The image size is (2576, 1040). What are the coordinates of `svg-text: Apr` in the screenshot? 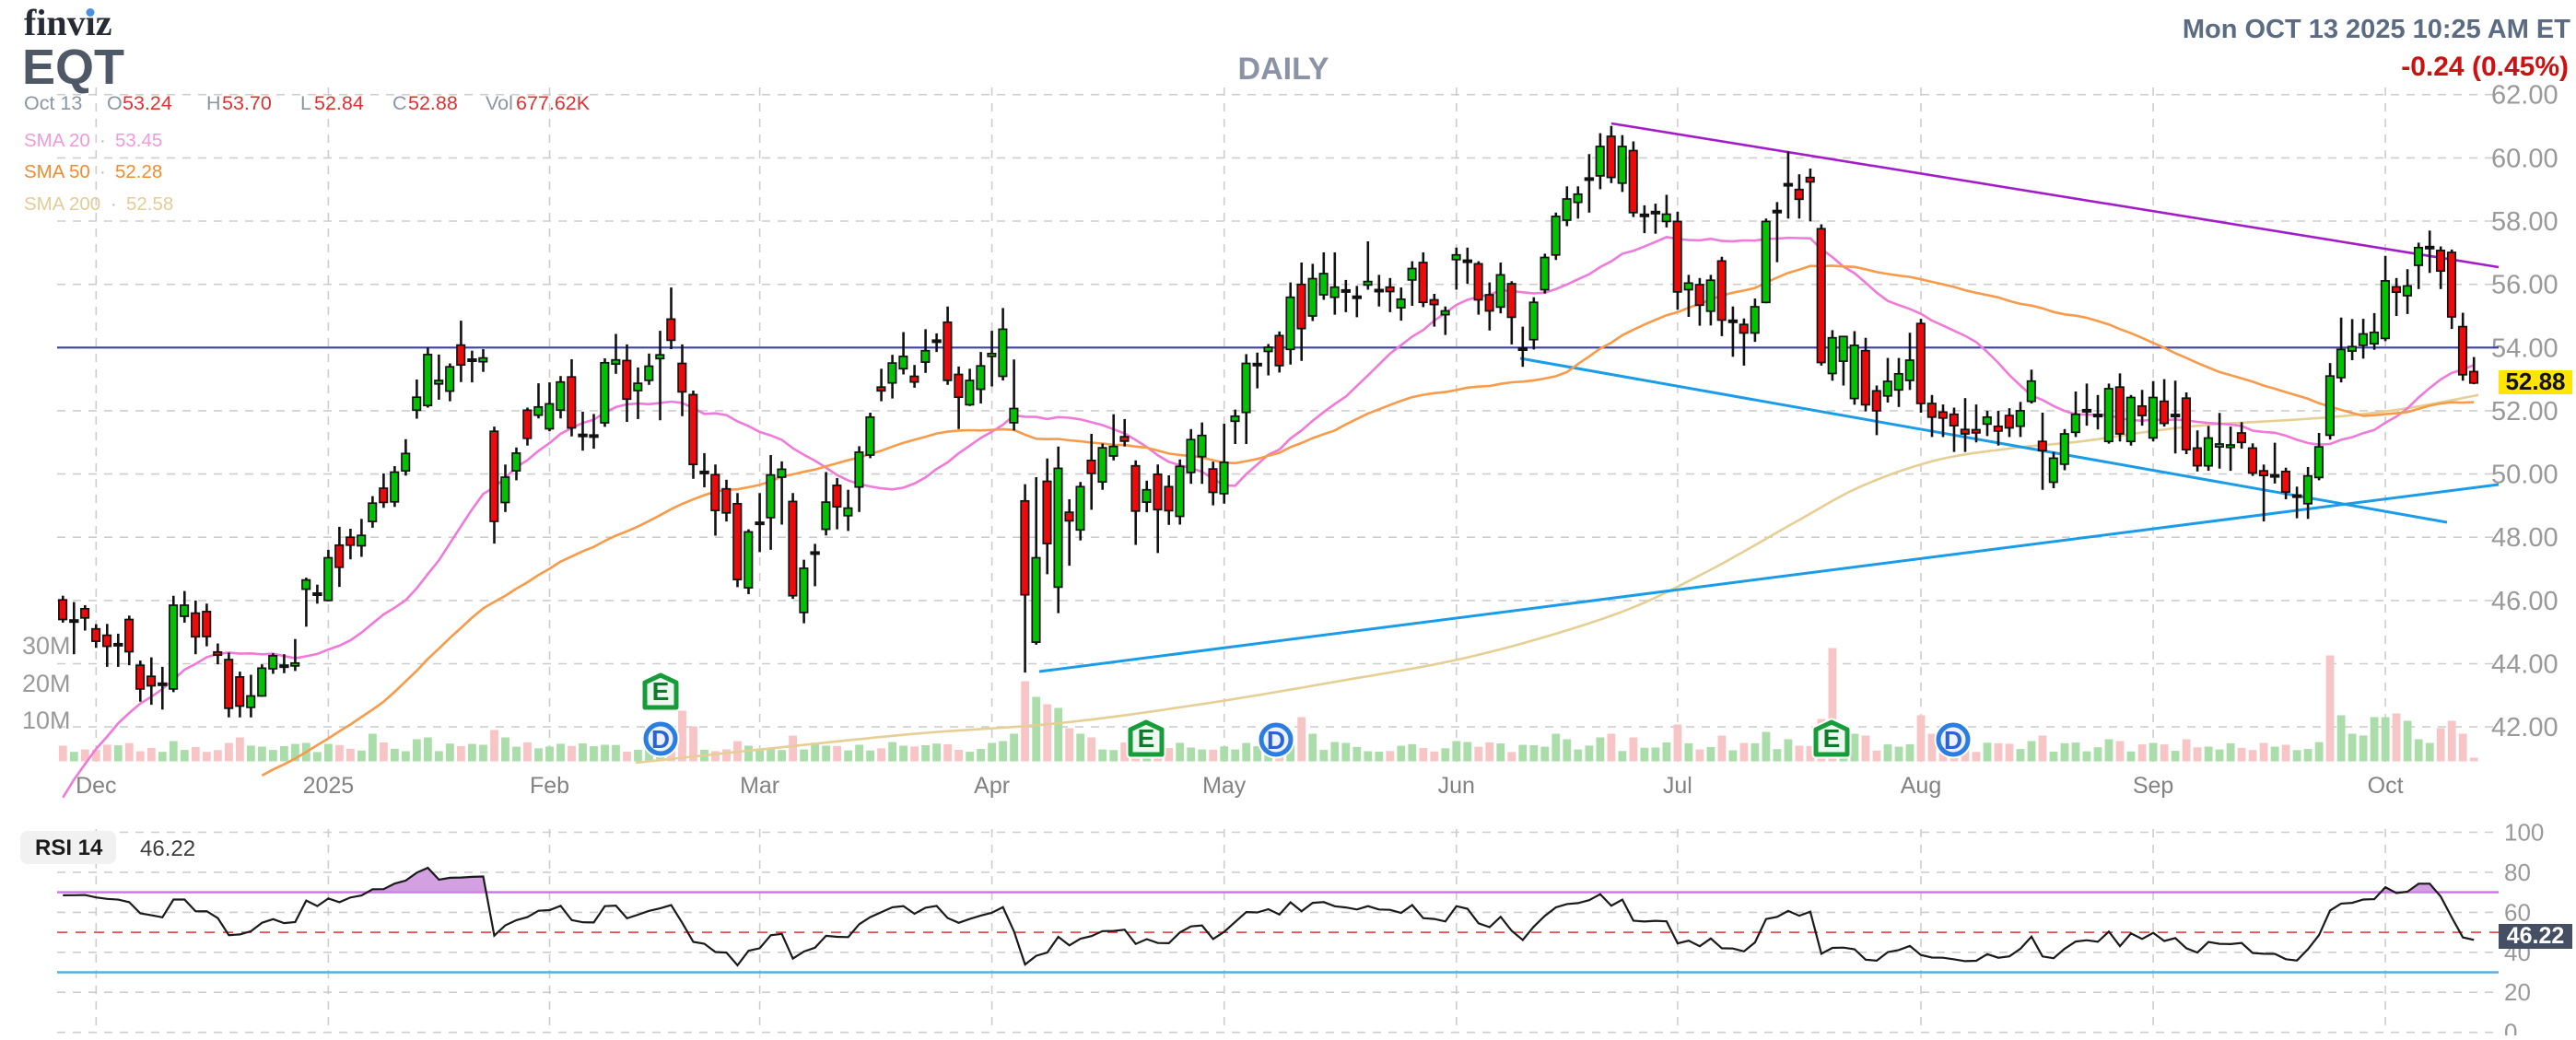 It's located at (992, 786).